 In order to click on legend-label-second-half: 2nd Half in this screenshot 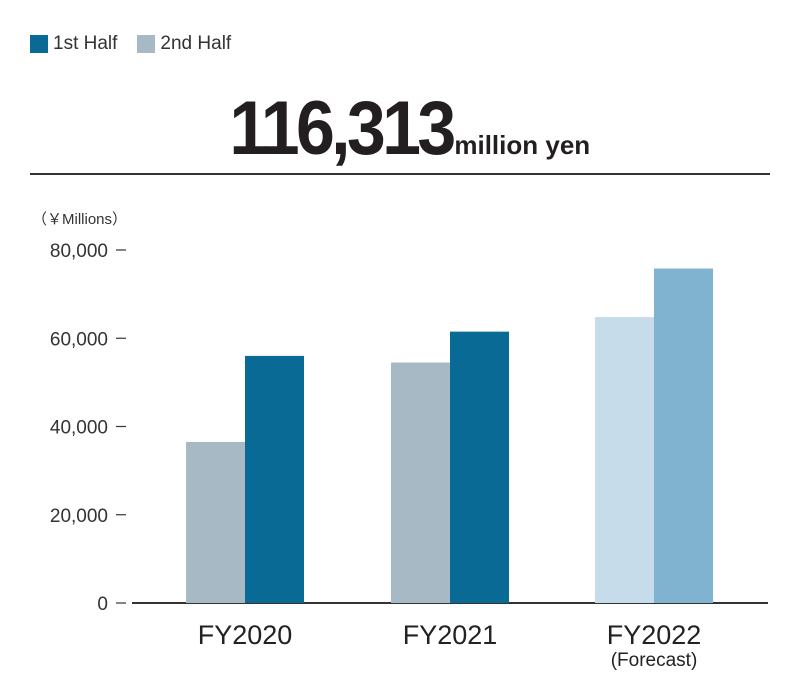, I will do `click(196, 43)`.